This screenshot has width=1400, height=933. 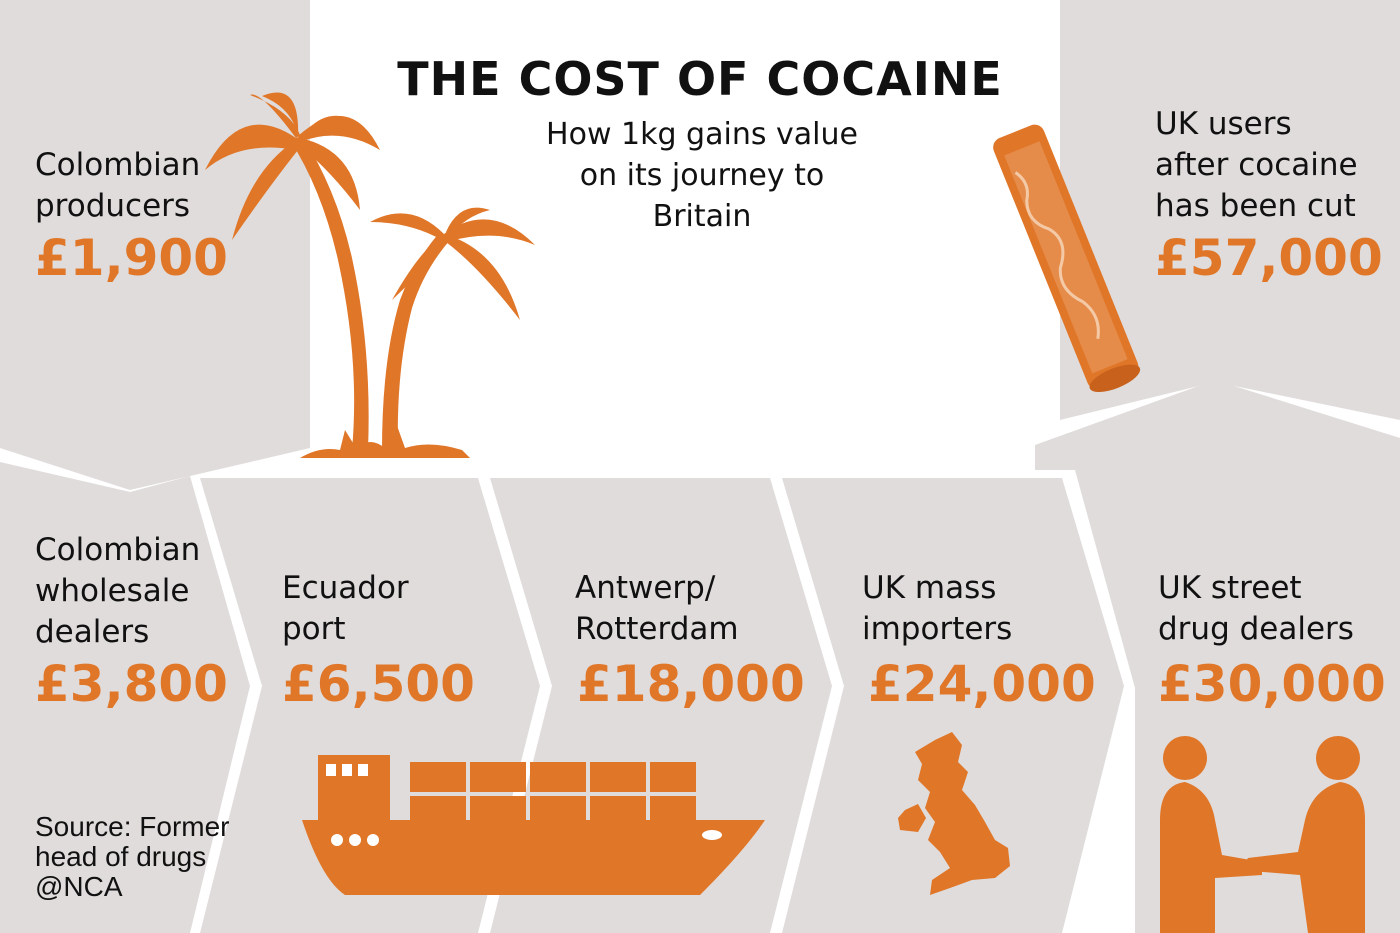 I want to click on stage-value-colombian-producers: £1,900, so click(x=131, y=258).